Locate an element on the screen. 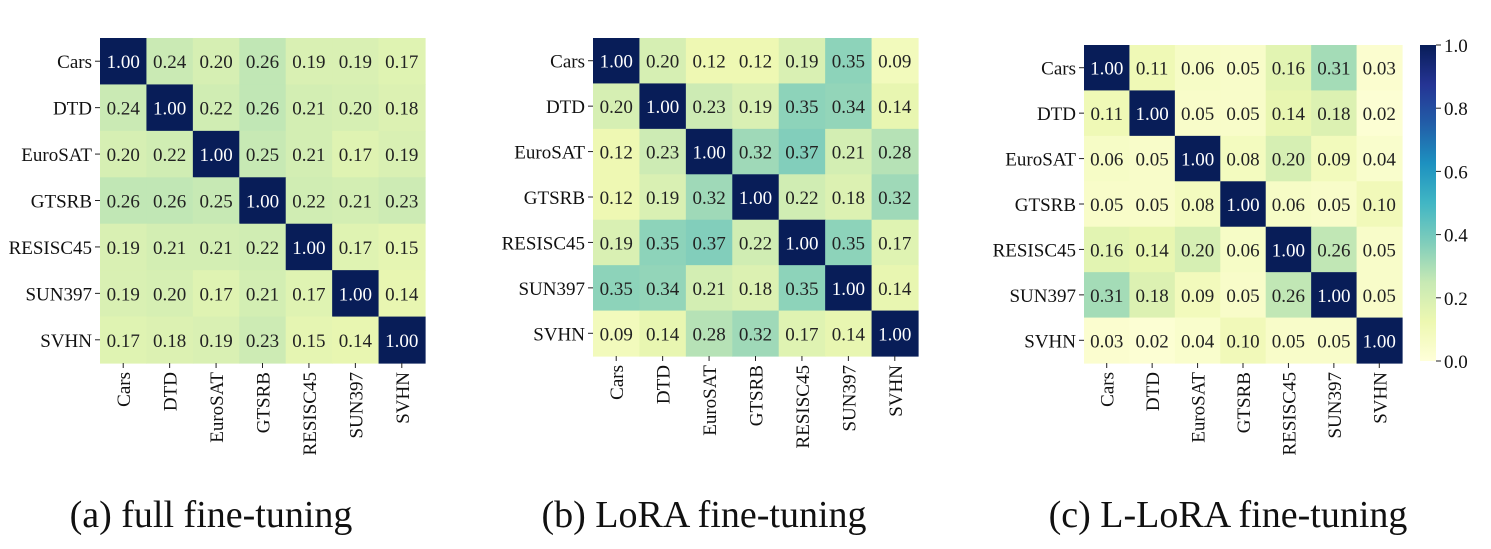 This screenshot has height=549, width=1491. x-tick-label: RESISC45 is located at coordinates (803, 406).